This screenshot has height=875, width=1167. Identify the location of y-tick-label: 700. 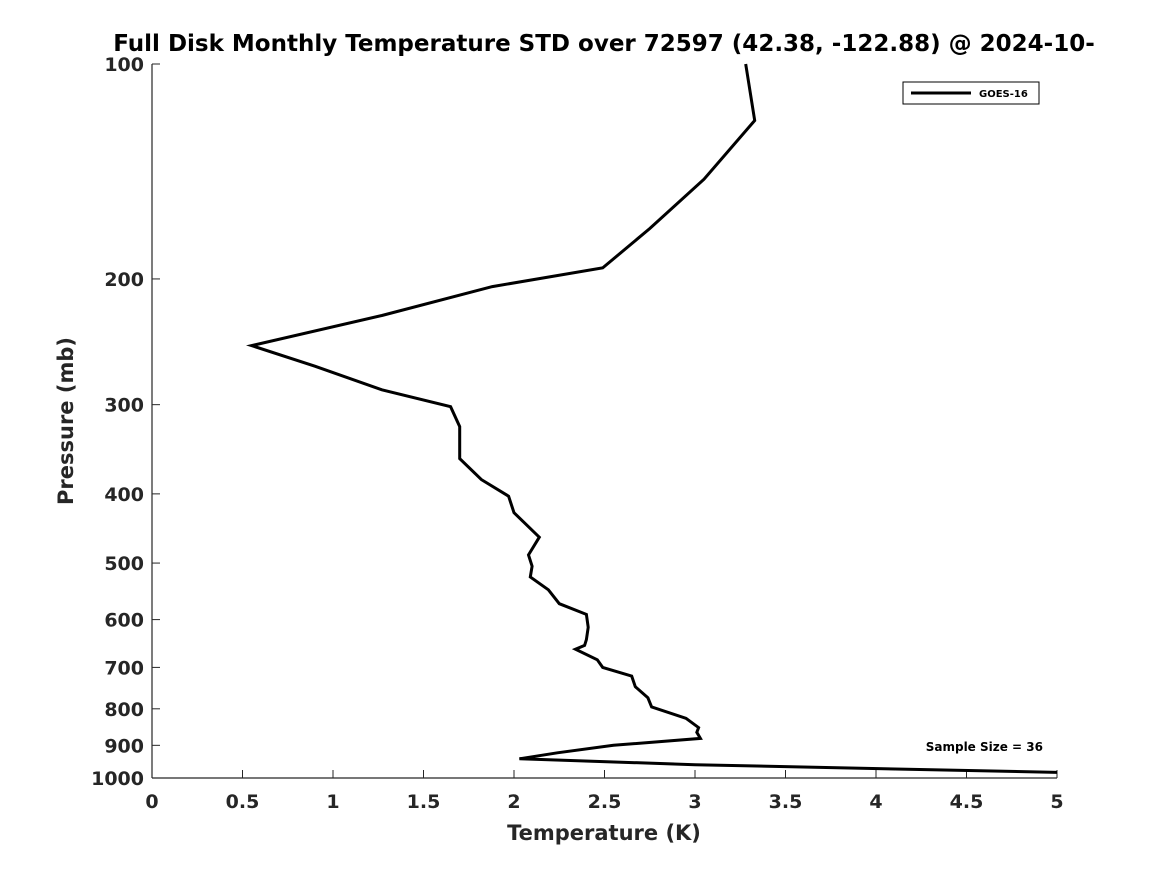
(124, 668).